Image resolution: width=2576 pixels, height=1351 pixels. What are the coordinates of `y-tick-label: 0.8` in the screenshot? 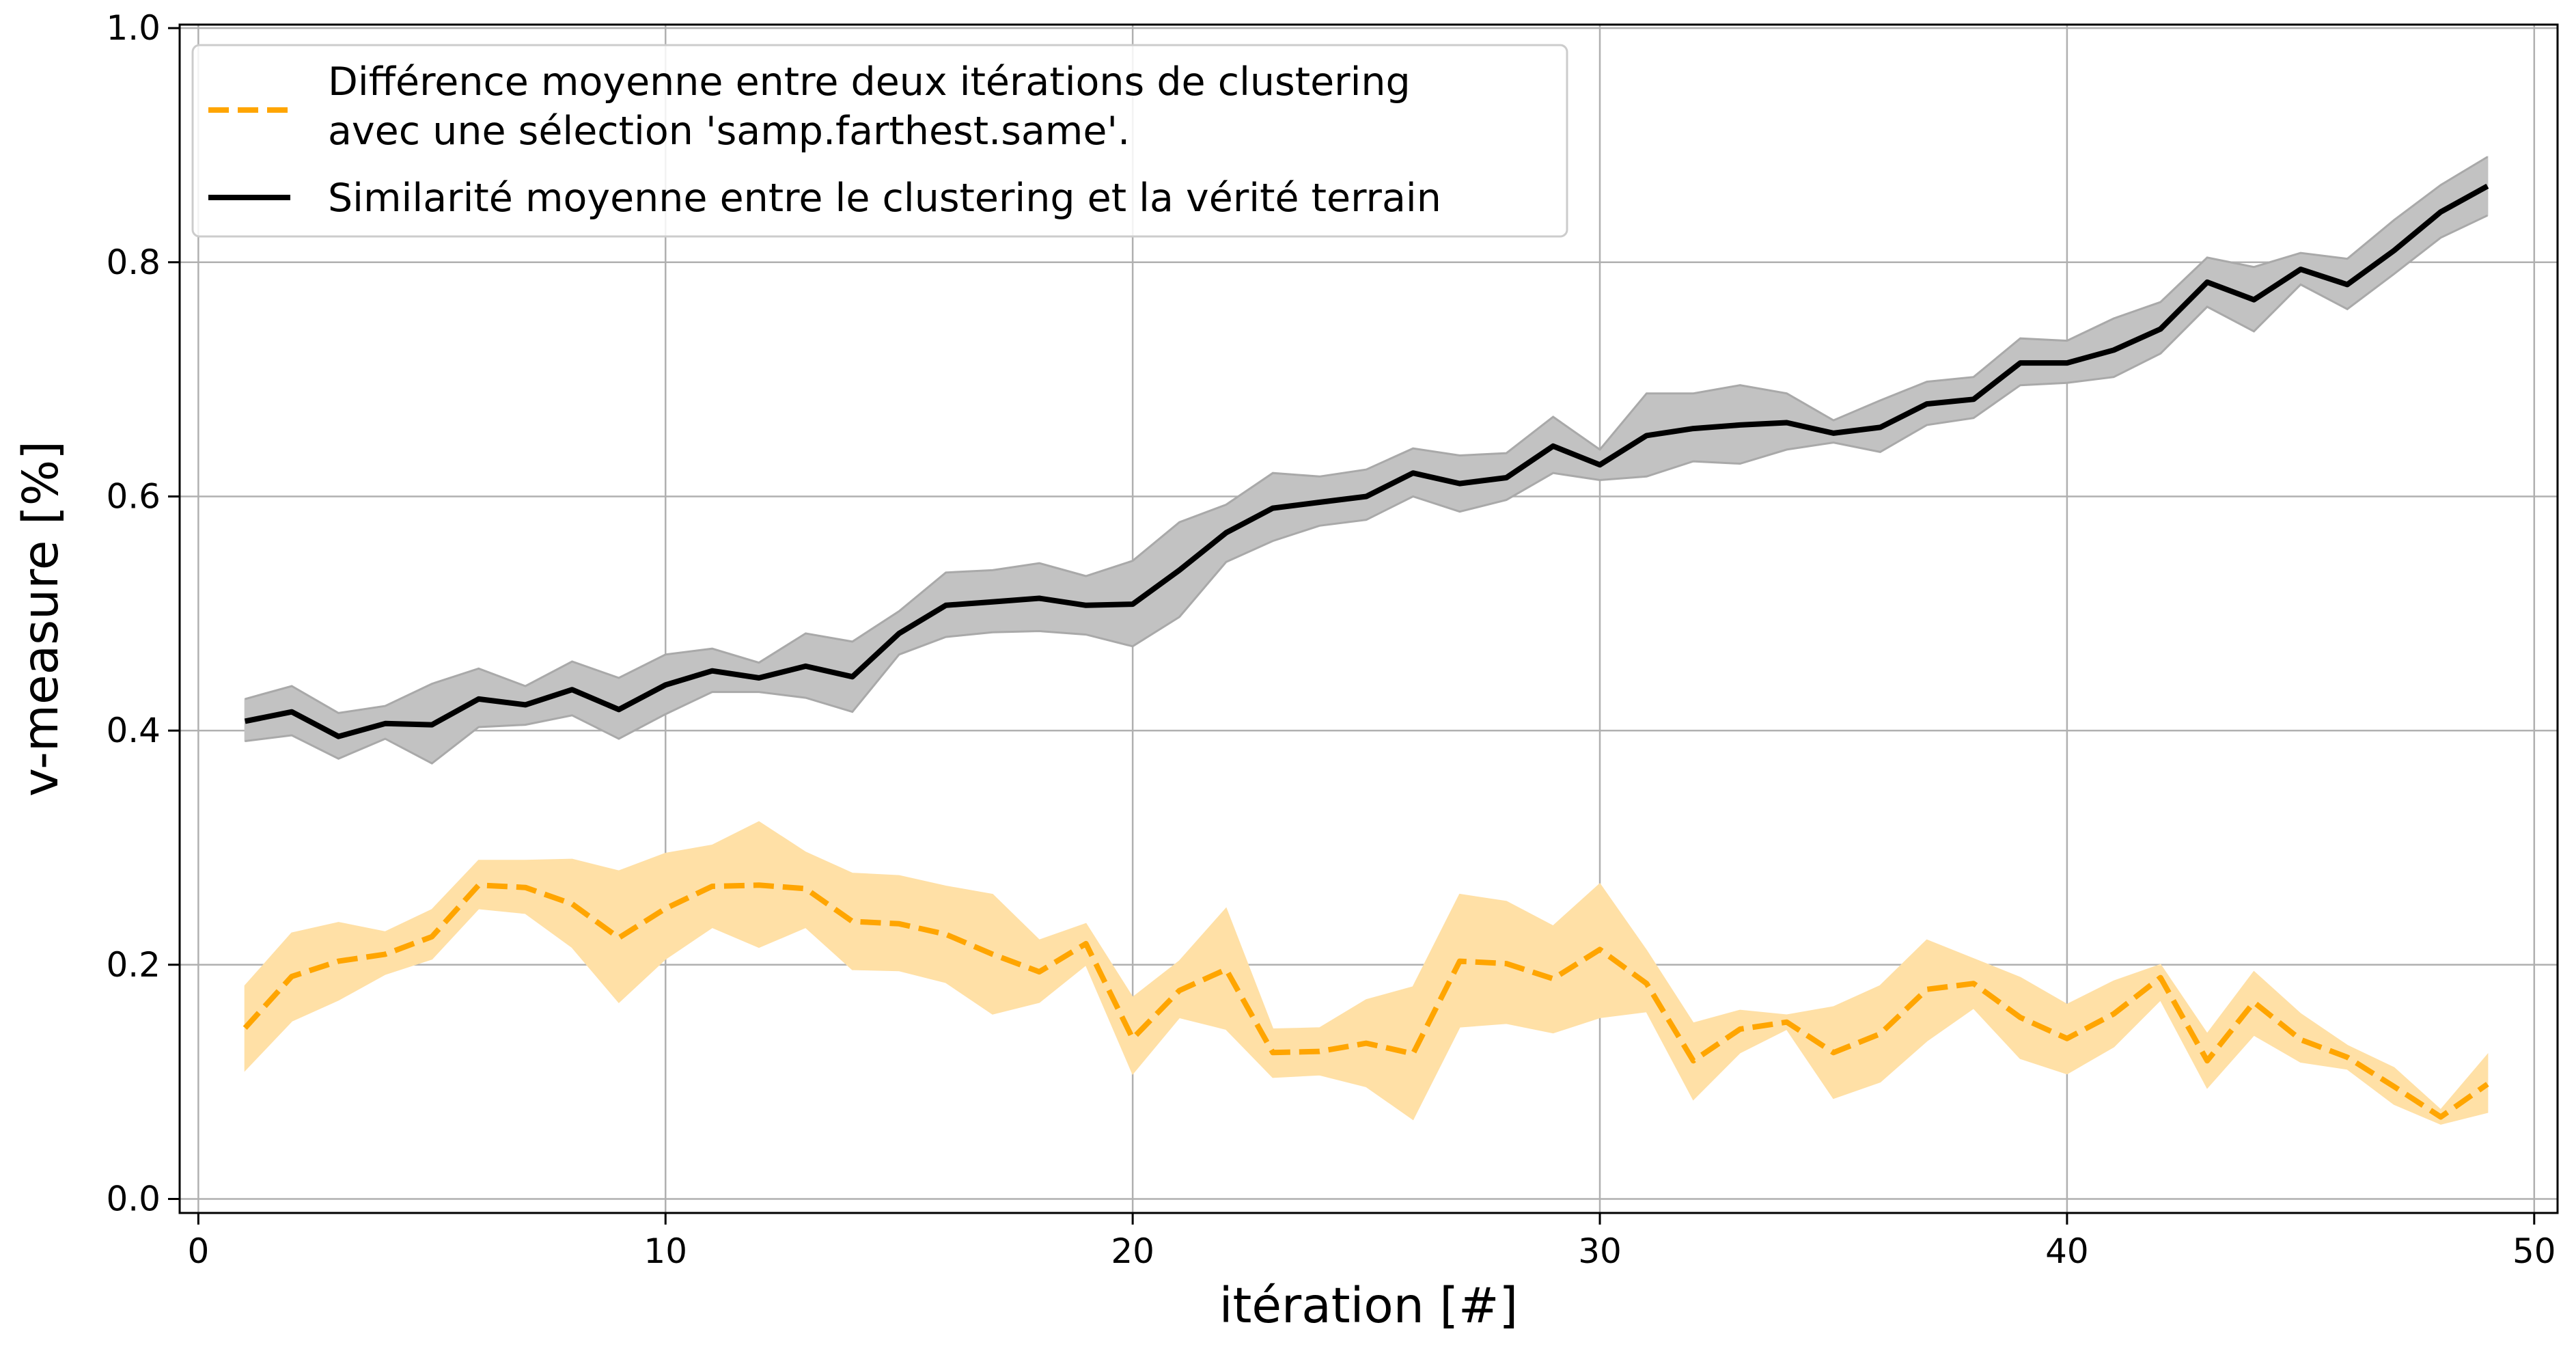 It's located at (134, 263).